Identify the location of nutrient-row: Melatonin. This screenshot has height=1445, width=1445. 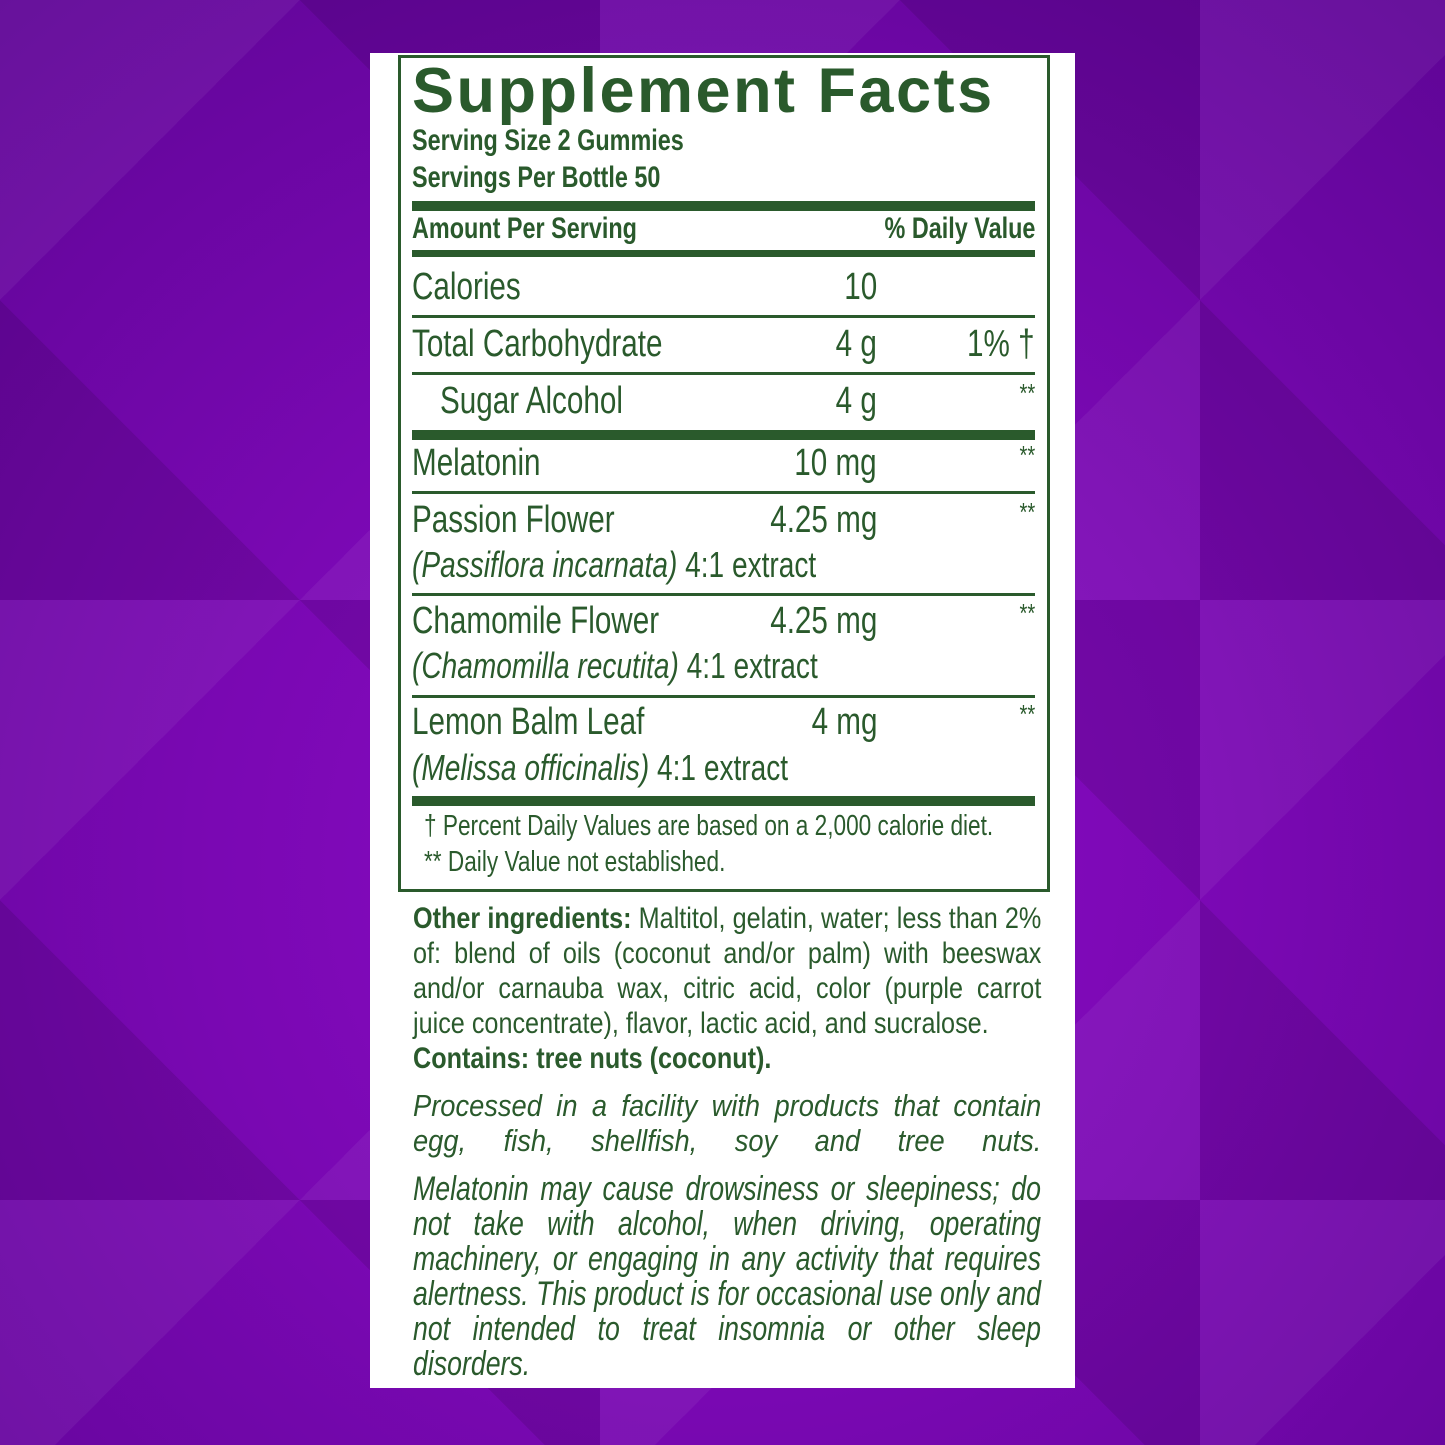
(494, 463).